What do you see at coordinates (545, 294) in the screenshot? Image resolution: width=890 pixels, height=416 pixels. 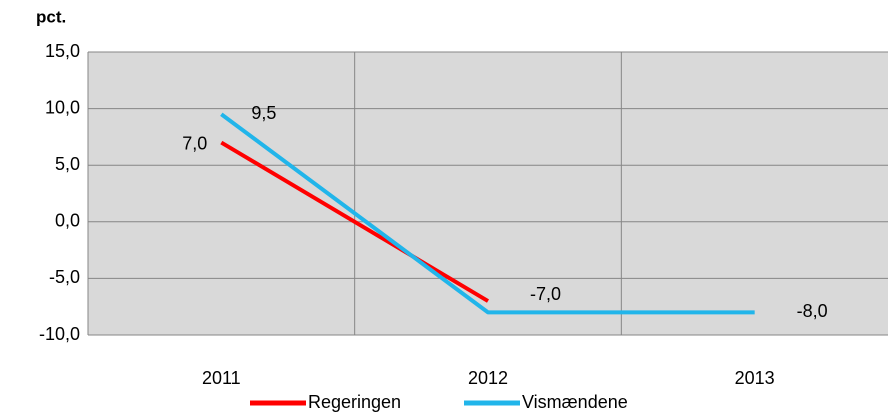 I see `data-label: -7,0` at bounding box center [545, 294].